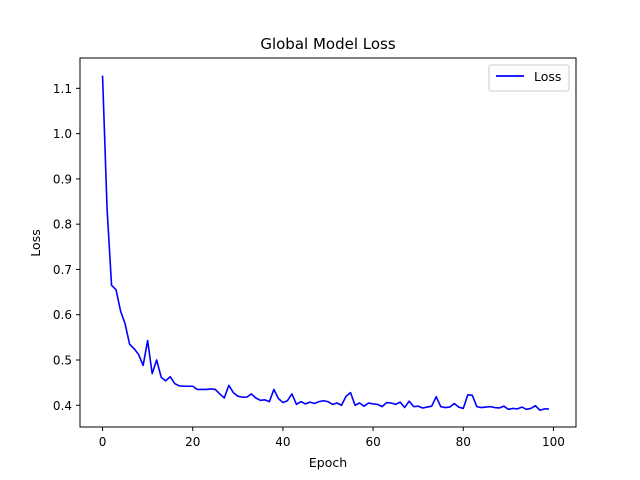 The image size is (640, 480). Describe the element at coordinates (372, 442) in the screenshot. I see `x-tick-label: 60` at that location.